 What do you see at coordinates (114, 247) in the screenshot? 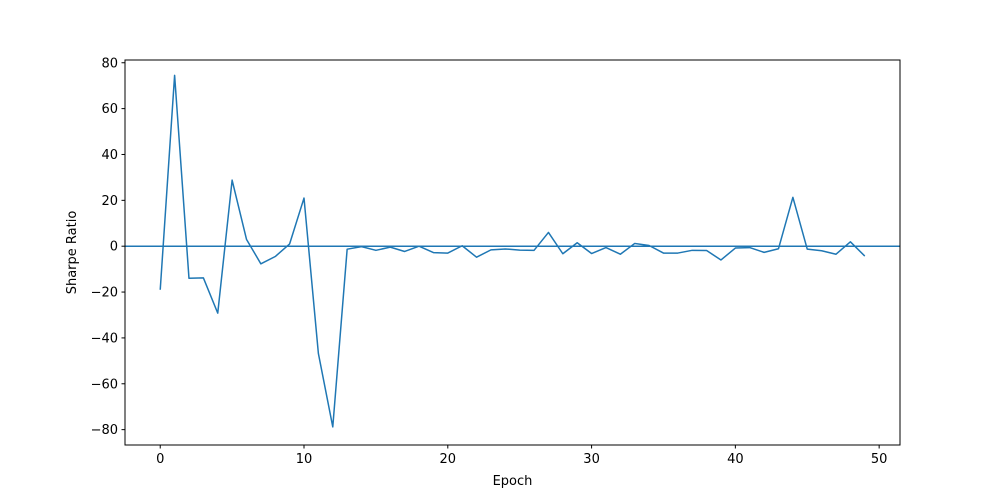
I see `y-tick-label: 0` at bounding box center [114, 247].